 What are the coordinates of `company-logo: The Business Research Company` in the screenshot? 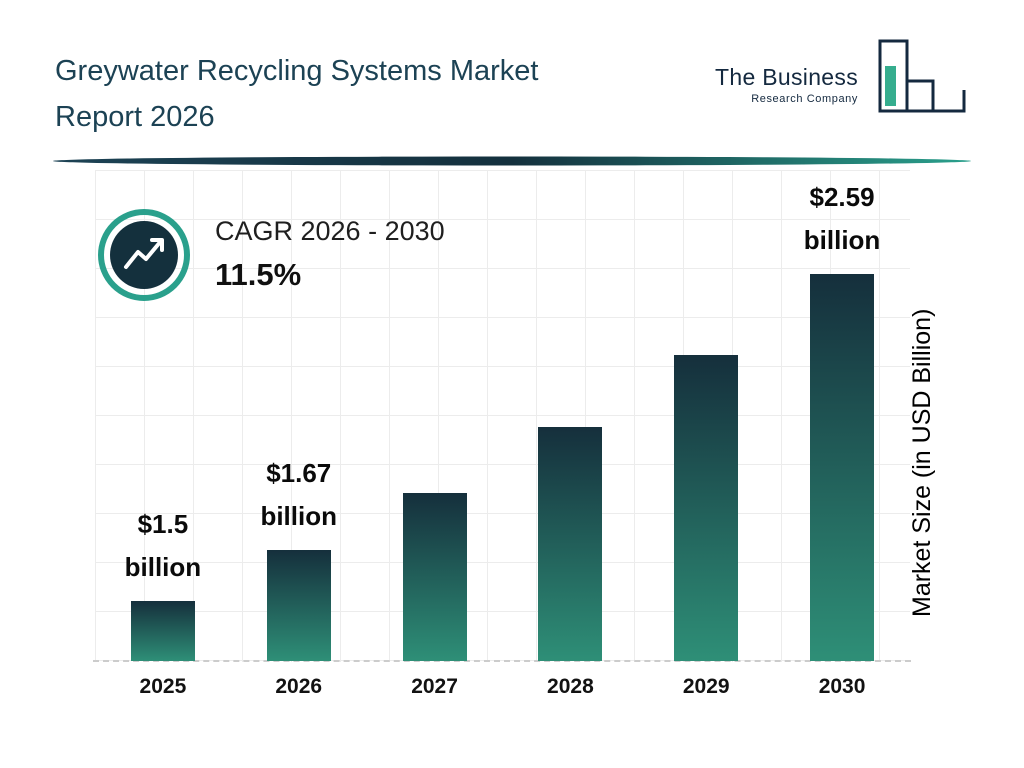 It's located at (841, 81).